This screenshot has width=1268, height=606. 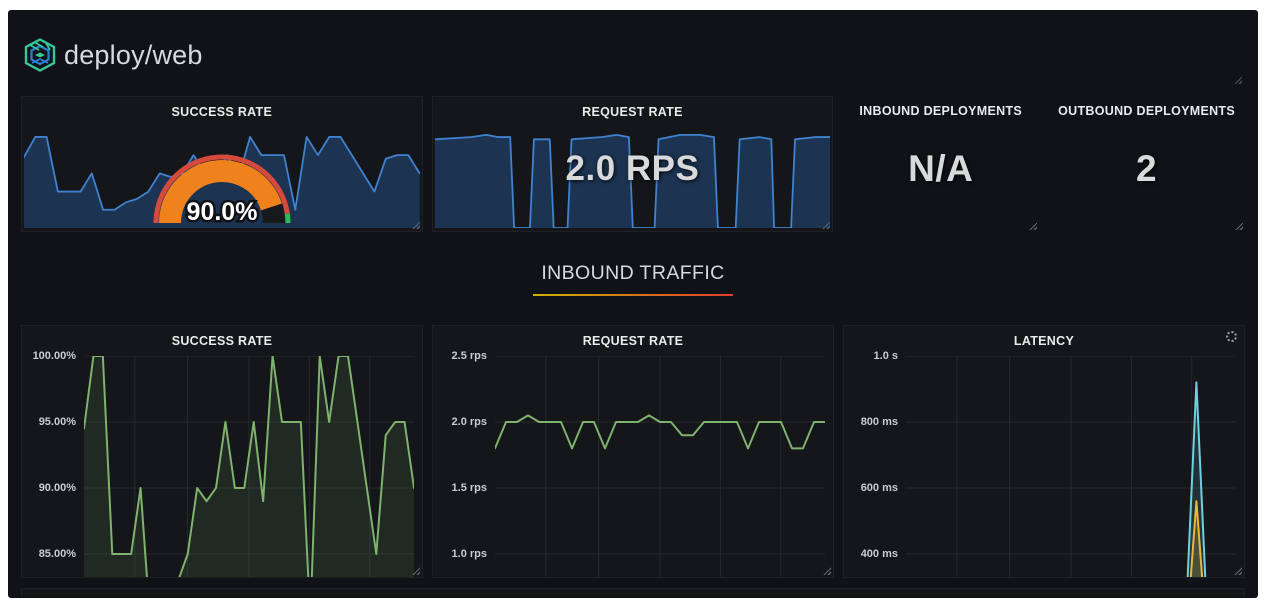 What do you see at coordinates (469, 422) in the screenshot?
I see `y-tick-label: 2.0 rps` at bounding box center [469, 422].